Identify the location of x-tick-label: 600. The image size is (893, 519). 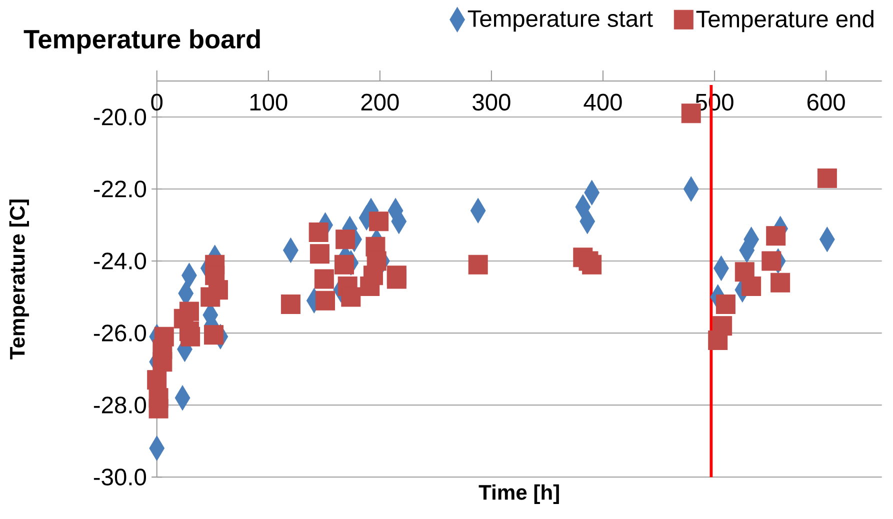
(826, 102).